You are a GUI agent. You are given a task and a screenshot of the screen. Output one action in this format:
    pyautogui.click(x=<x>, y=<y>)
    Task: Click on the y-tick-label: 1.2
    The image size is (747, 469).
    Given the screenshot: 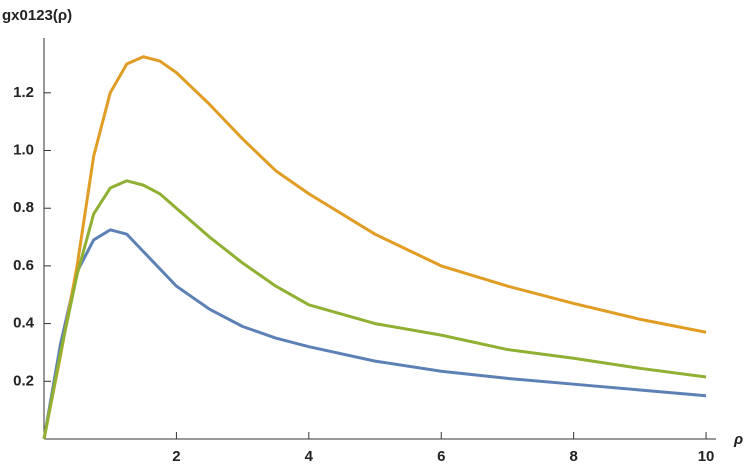 What is the action you would take?
    pyautogui.click(x=23, y=92)
    